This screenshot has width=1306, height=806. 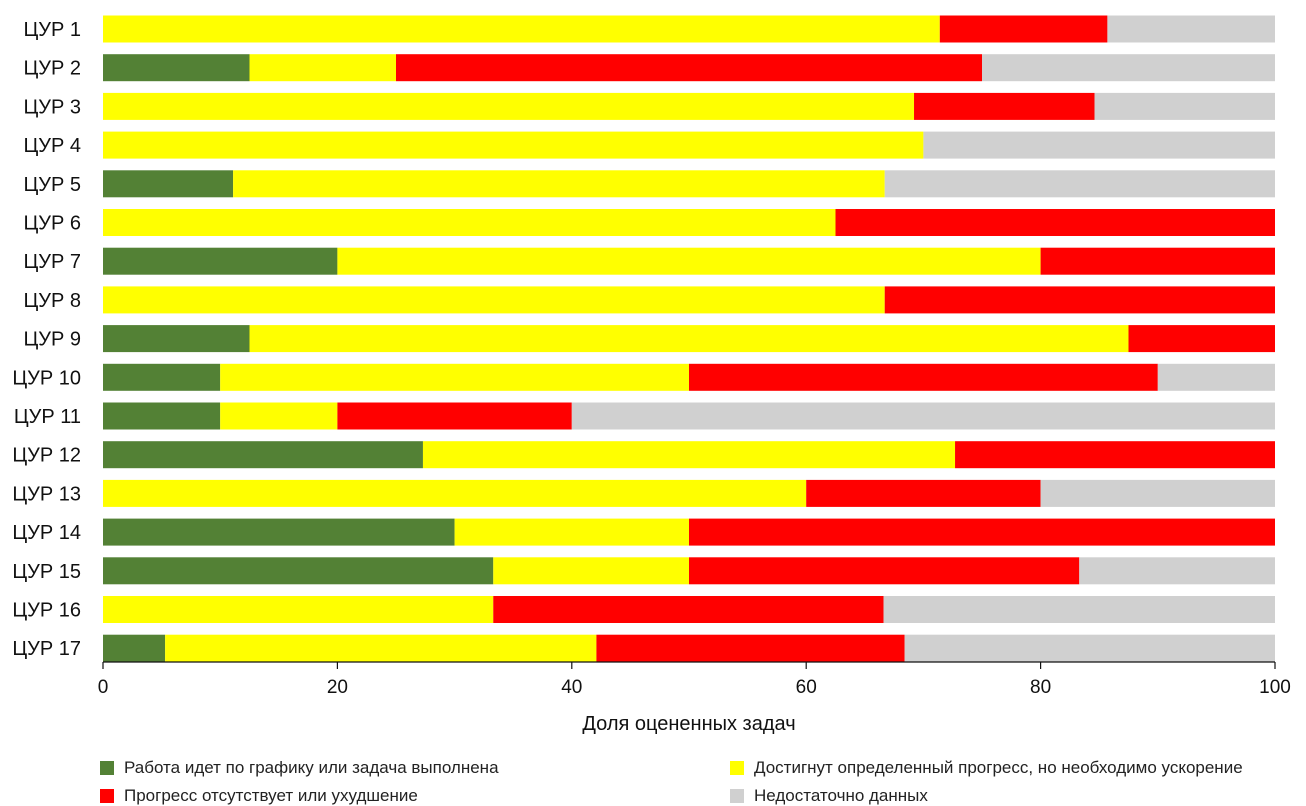 What do you see at coordinates (52, 107) in the screenshot?
I see `category-label: ЦУР 3` at bounding box center [52, 107].